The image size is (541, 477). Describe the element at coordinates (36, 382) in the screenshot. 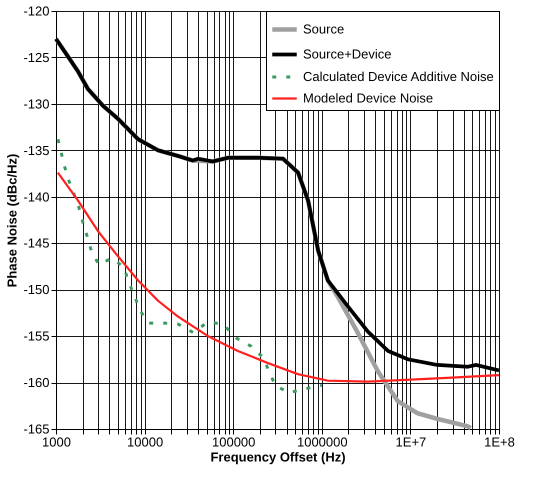

I see `y-tick-label: -160` at that location.